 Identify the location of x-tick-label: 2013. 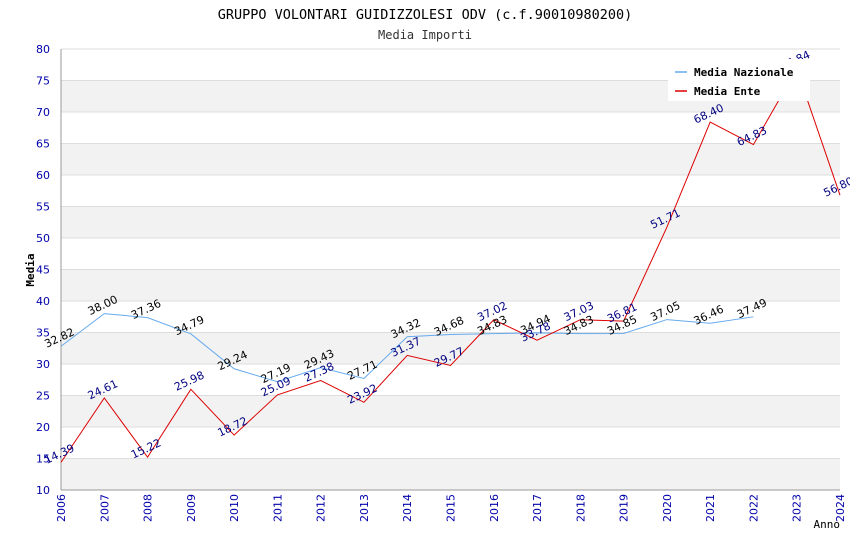
(364, 508).